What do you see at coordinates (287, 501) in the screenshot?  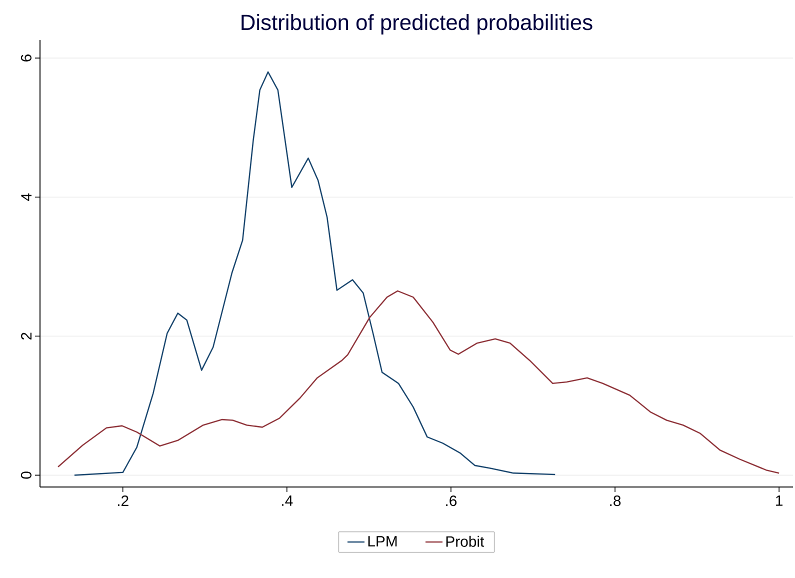 I see `x-tick-label: .4` at bounding box center [287, 501].